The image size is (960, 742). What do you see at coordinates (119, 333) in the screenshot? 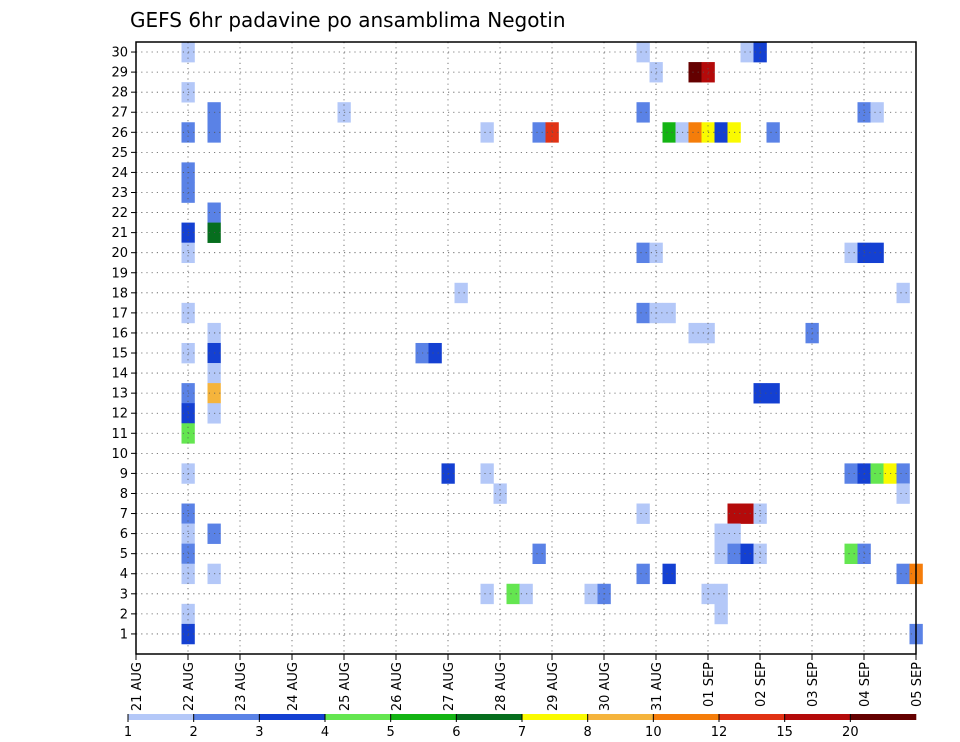
I see `y-tick-label: 16` at bounding box center [119, 333].